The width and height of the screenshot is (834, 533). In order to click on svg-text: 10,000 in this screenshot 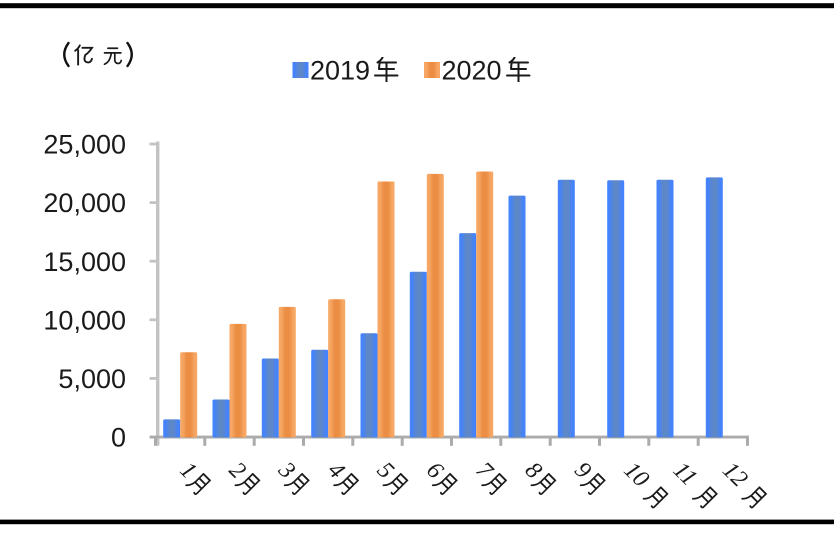, I will do `click(84, 320)`.